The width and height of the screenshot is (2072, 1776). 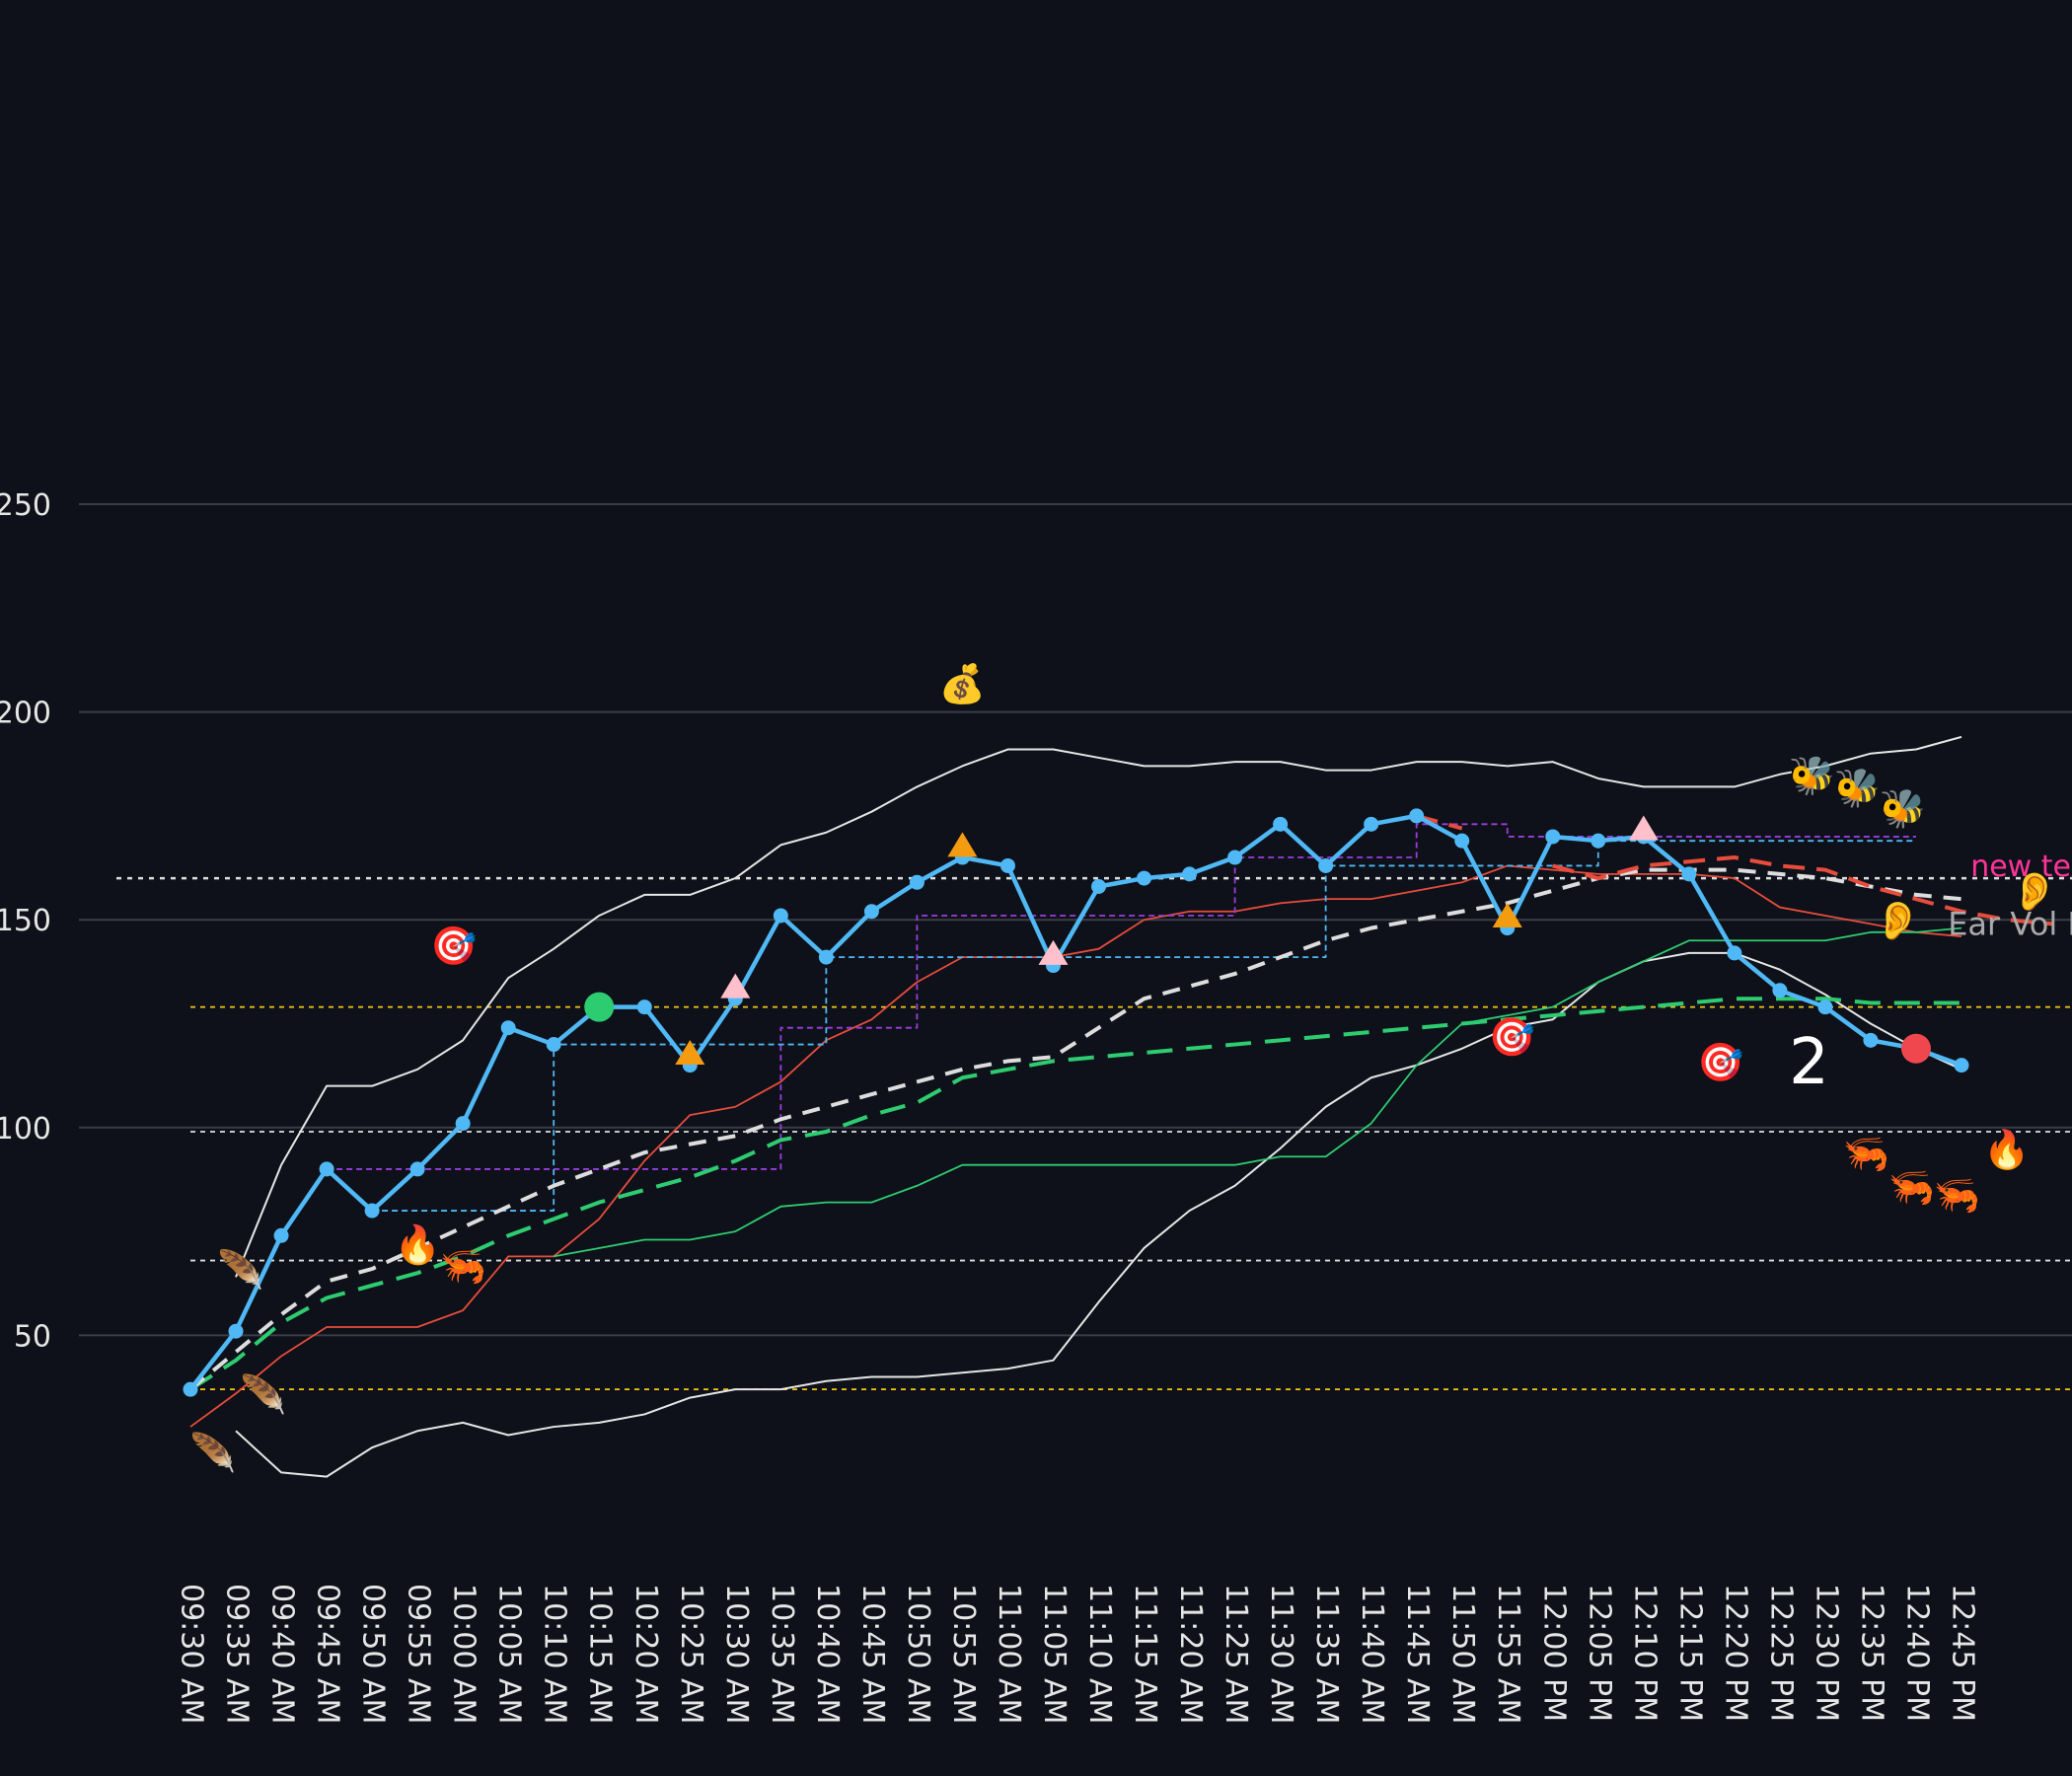 I want to click on annotation-text: Ear Vol POC, so click(x=2010, y=925).